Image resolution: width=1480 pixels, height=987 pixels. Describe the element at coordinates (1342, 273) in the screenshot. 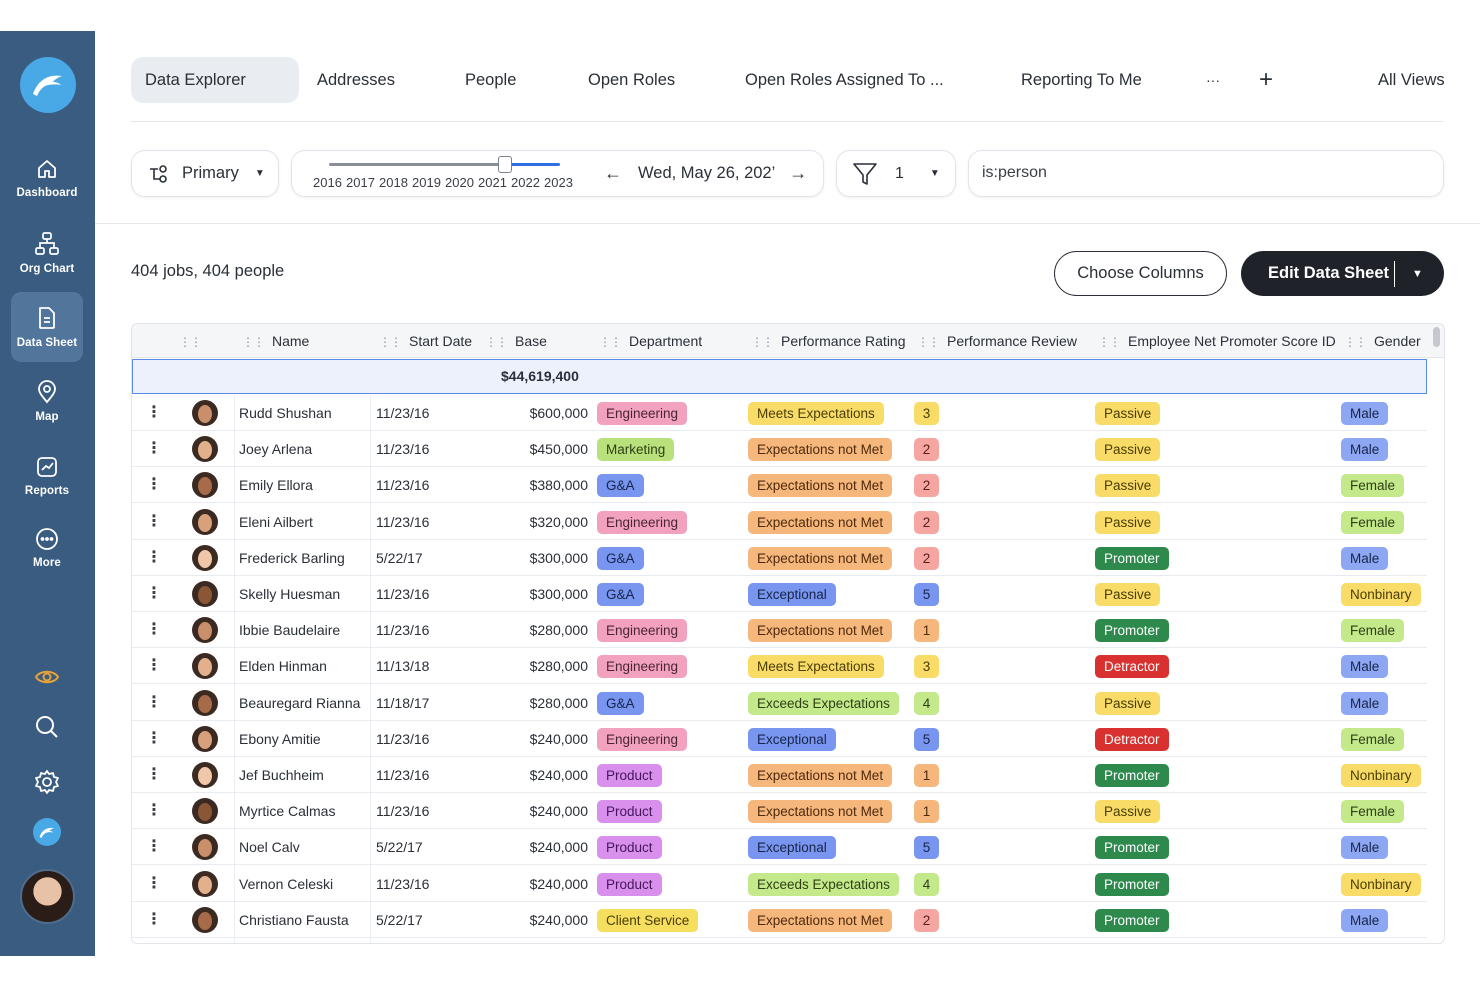

I see `edit-data-sheet-button: Edit Data Sheet ▼` at that location.